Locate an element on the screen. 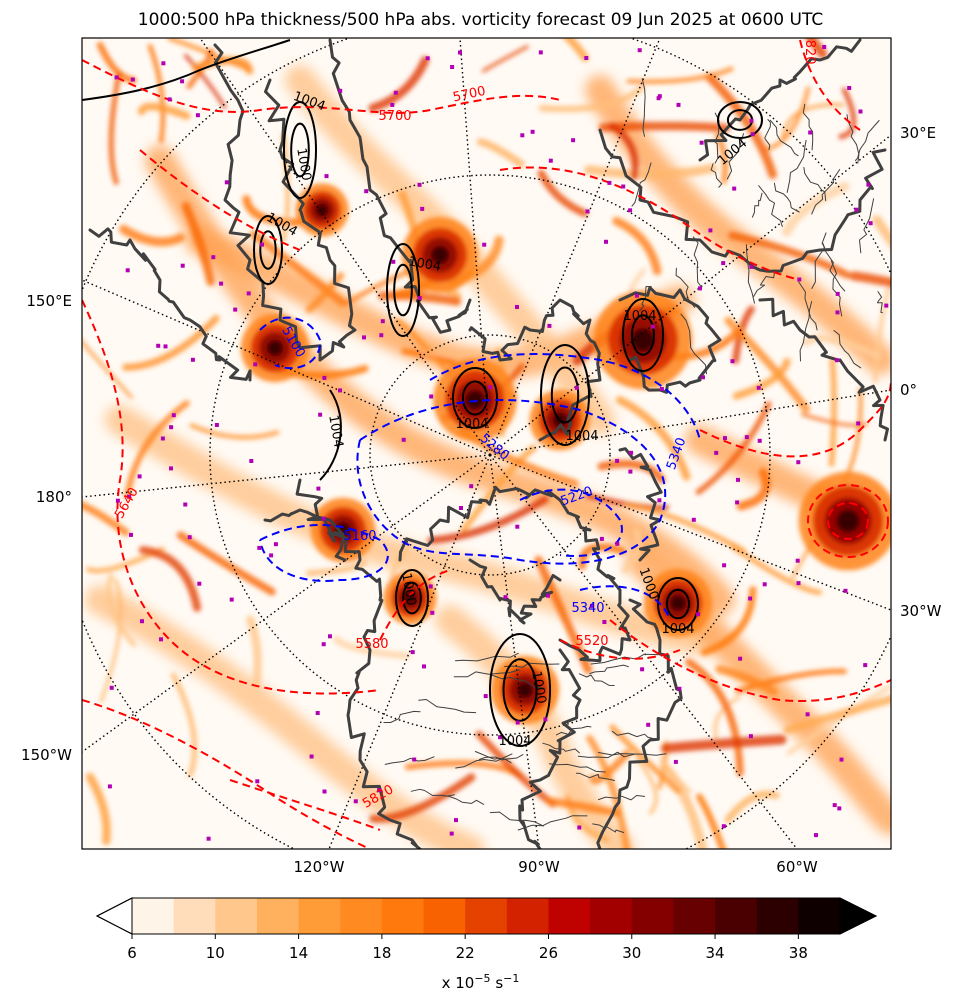 Image resolution: width=961 pixels, height=1005 pixels. colorbar-tick-label: 26 is located at coordinates (548, 953).